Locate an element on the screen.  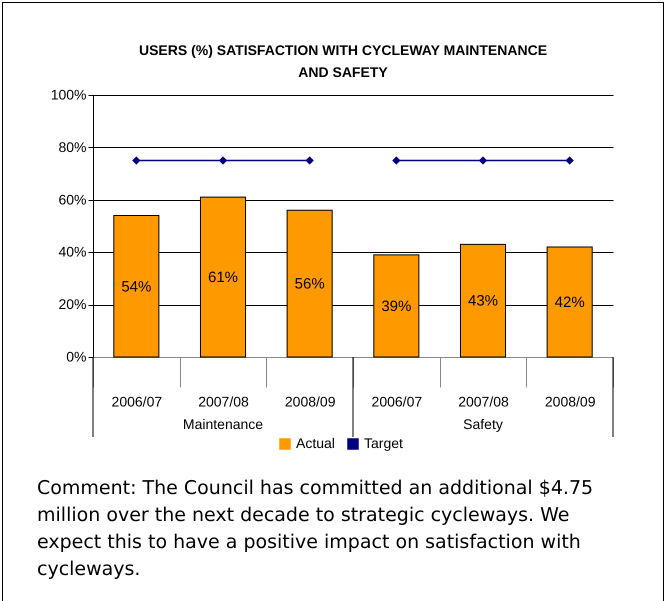
y-tick-label: 100% is located at coordinates (68, 94).